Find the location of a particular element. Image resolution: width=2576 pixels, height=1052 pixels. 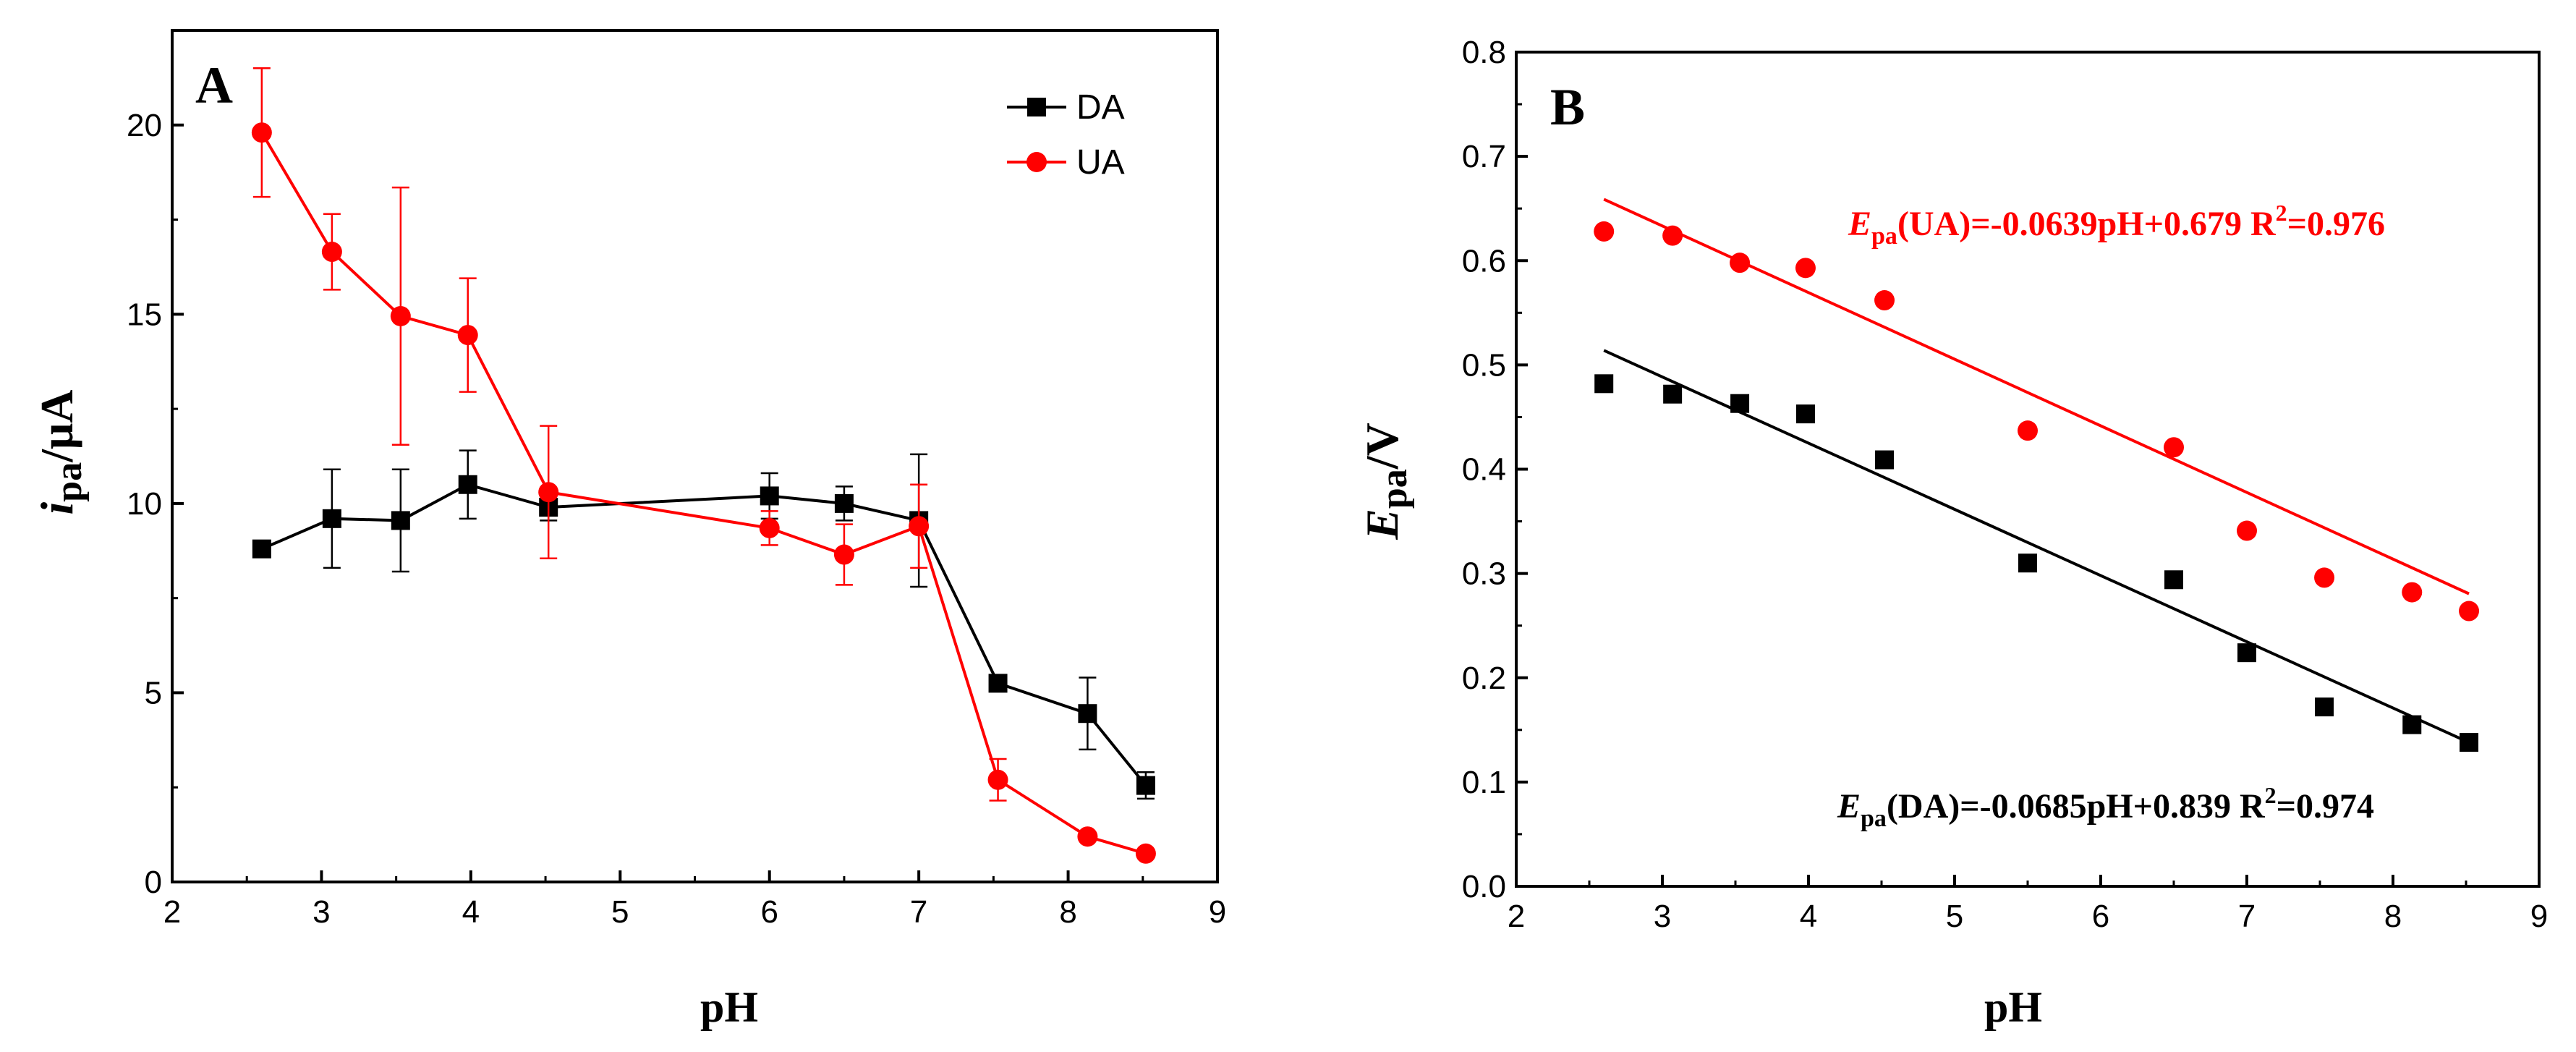

panel-a-y-title-unit: /μA is located at coordinates (56, 427).